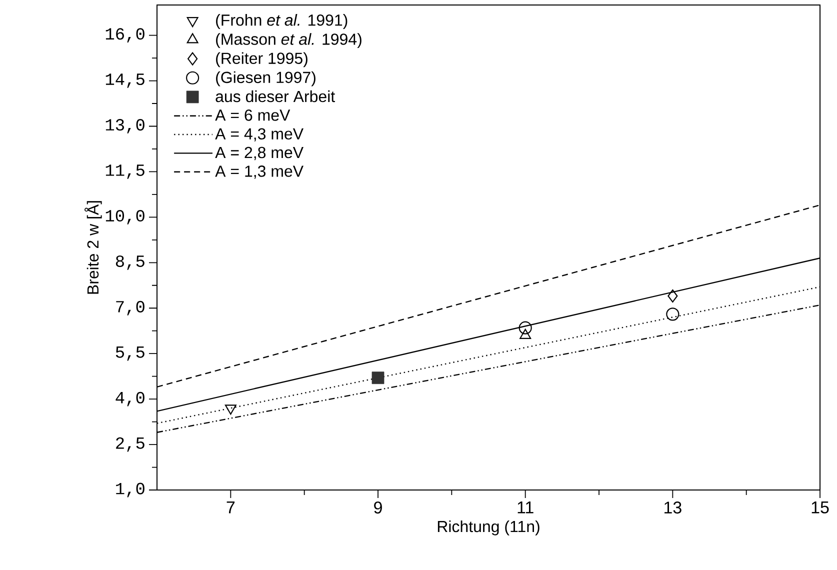 The width and height of the screenshot is (837, 570). Describe the element at coordinates (275, 96) in the screenshot. I see `legend-label: aus dieser Arbeit` at that location.